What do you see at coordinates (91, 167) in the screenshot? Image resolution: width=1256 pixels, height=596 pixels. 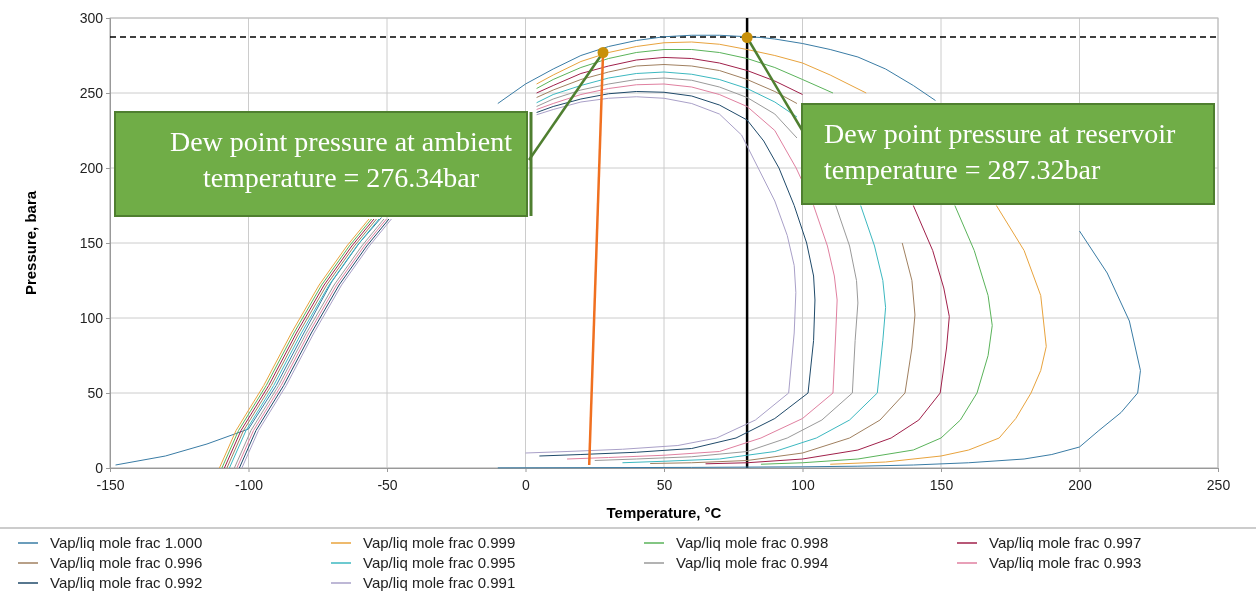 I see `y-tick-label: 200` at bounding box center [91, 167].